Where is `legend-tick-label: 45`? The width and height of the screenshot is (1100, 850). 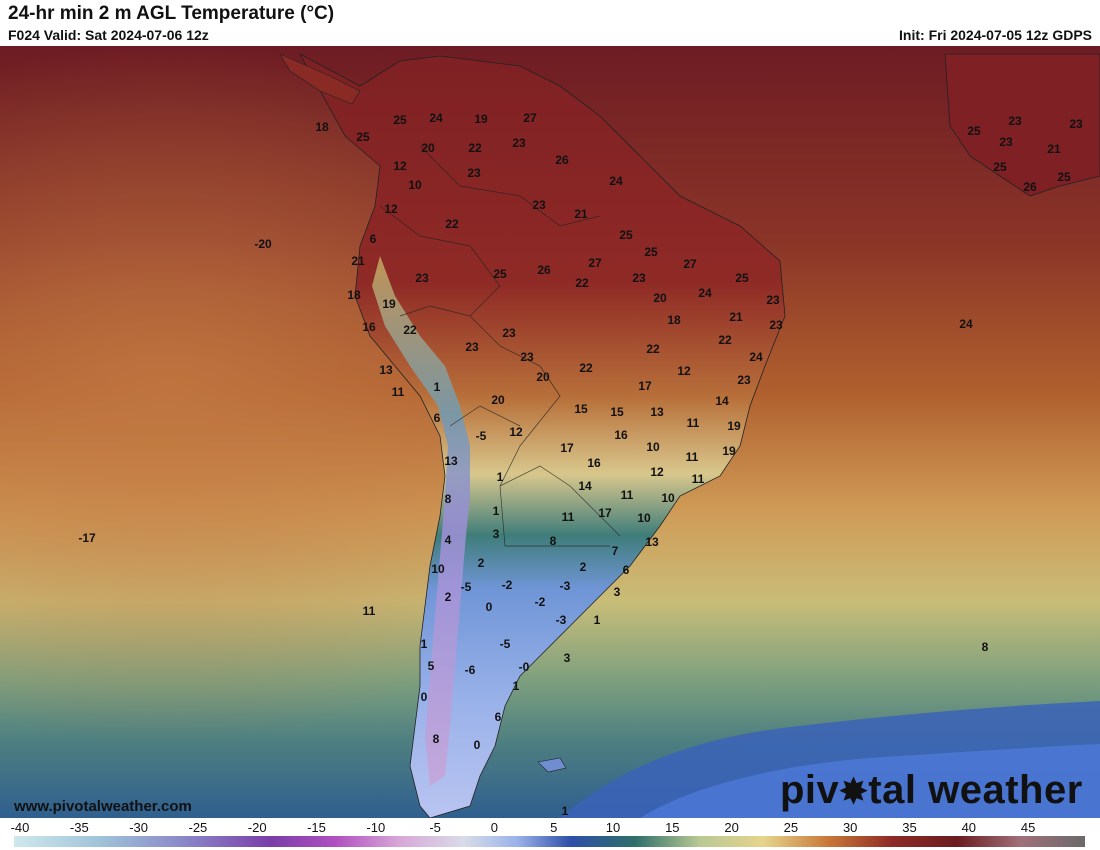 legend-tick-label: 45 is located at coordinates (1028, 827).